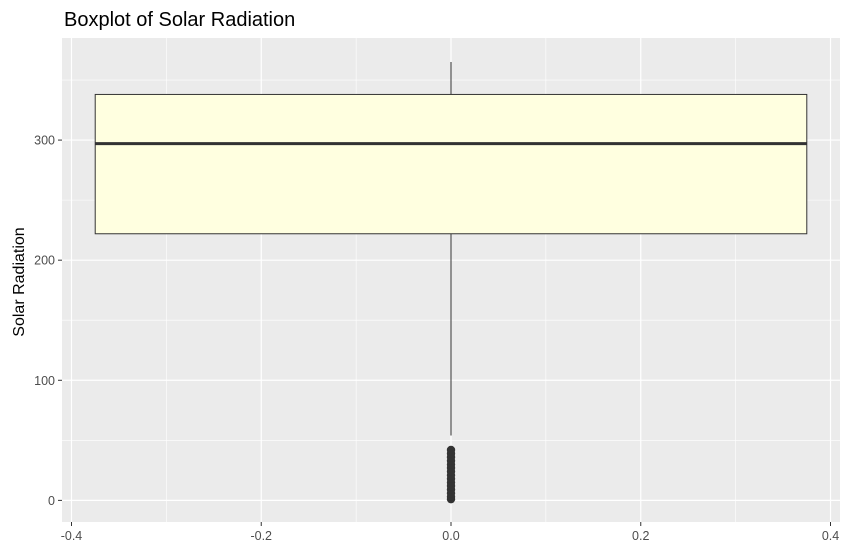 This screenshot has width=848, height=556. Describe the element at coordinates (450, 536) in the screenshot. I see `x-tick-label: 0.0` at that location.